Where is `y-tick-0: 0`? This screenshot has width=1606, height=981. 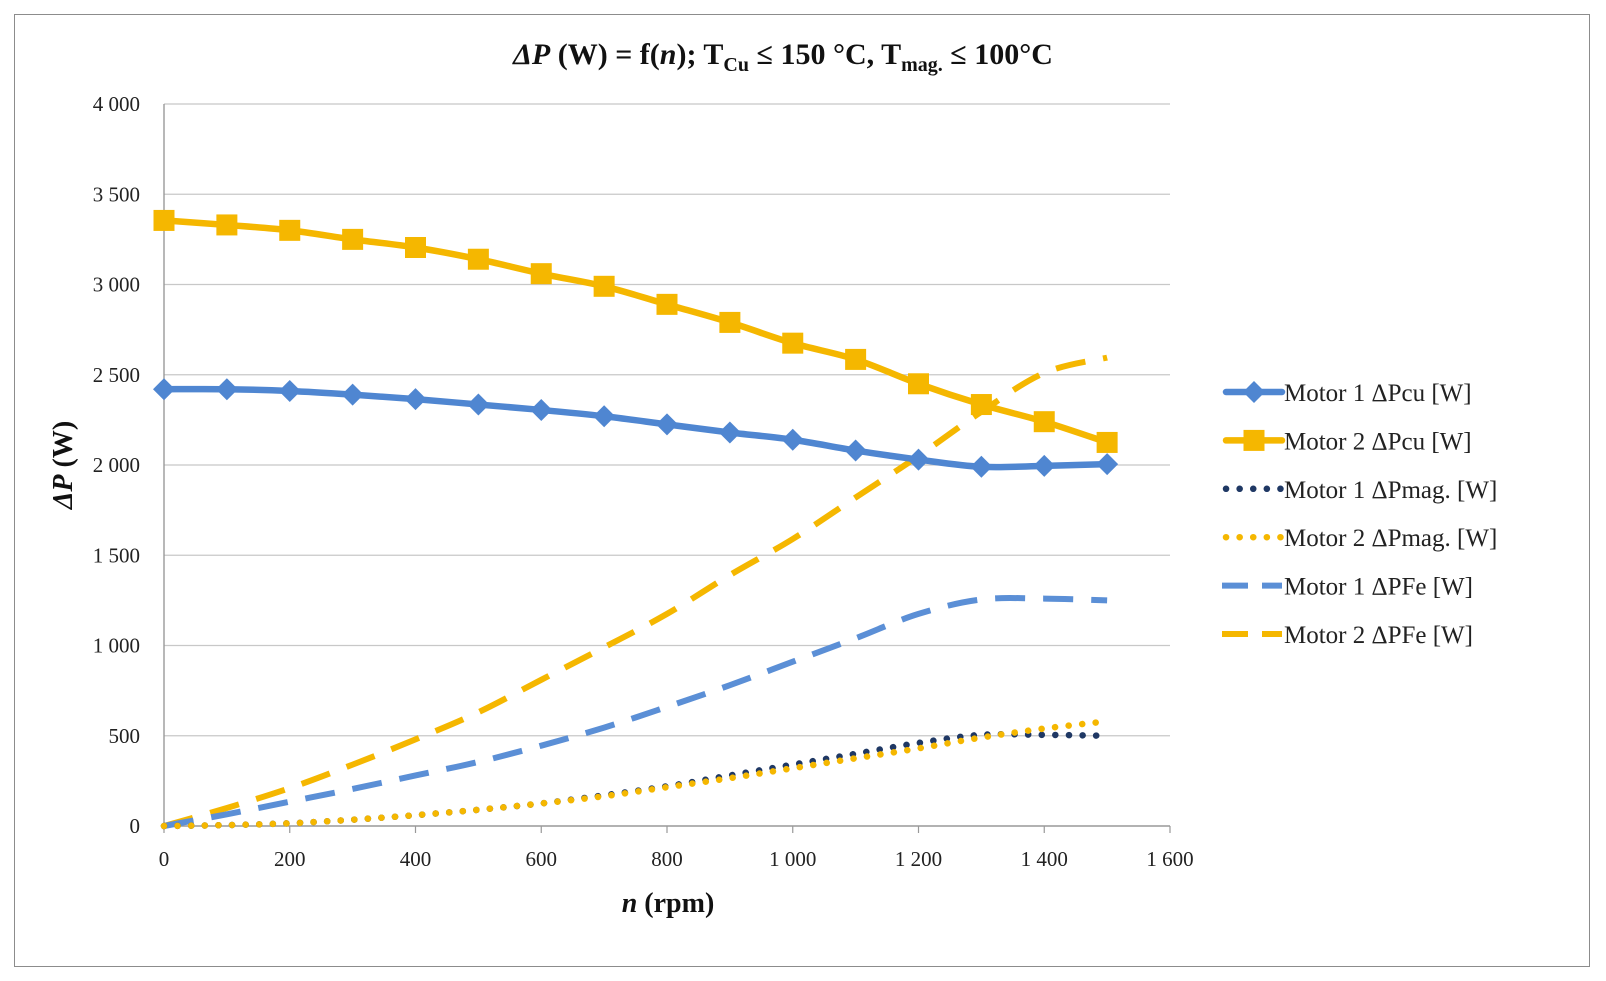
y-tick-0: 0 is located at coordinates (135, 826).